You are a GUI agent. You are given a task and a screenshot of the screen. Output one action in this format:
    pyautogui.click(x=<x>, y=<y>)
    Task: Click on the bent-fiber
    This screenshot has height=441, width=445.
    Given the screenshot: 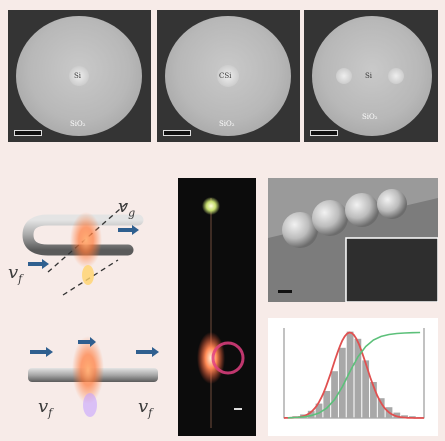 What is the action you would take?
    pyautogui.click(x=83, y=248)
    